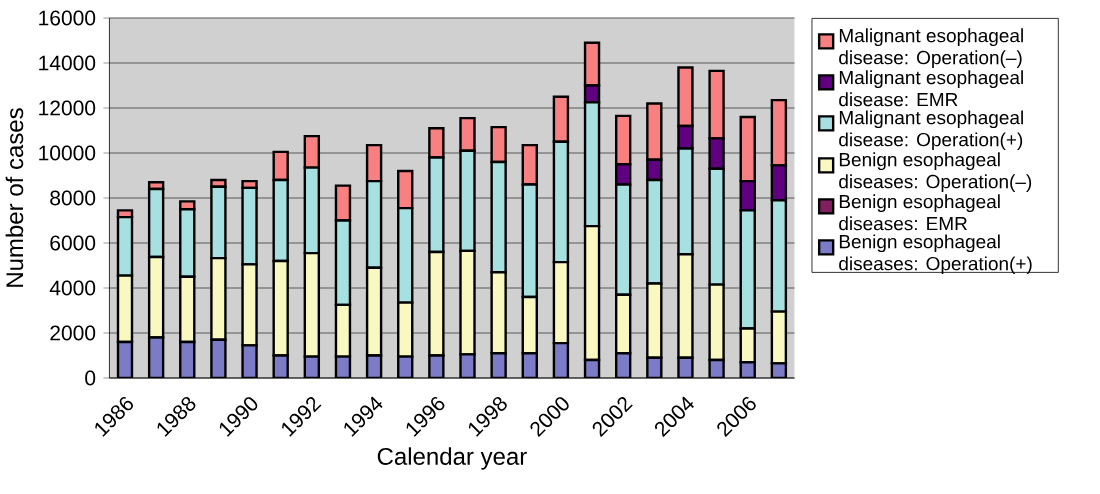 This screenshot has width=1100, height=494. Describe the element at coordinates (935, 254) in the screenshot. I see `legend-label: Benign esophageal diseases: Operation(+)` at that location.